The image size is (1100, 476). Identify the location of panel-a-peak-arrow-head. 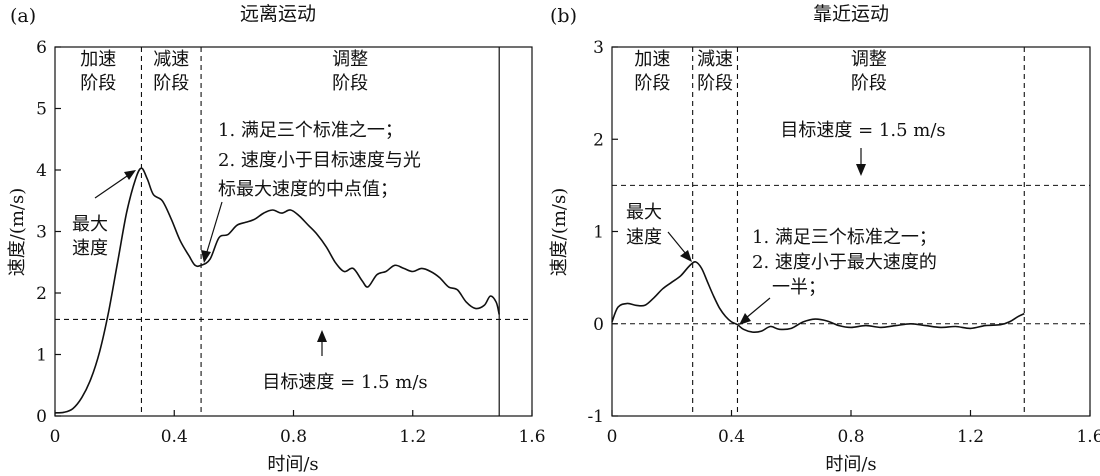
(130, 175).